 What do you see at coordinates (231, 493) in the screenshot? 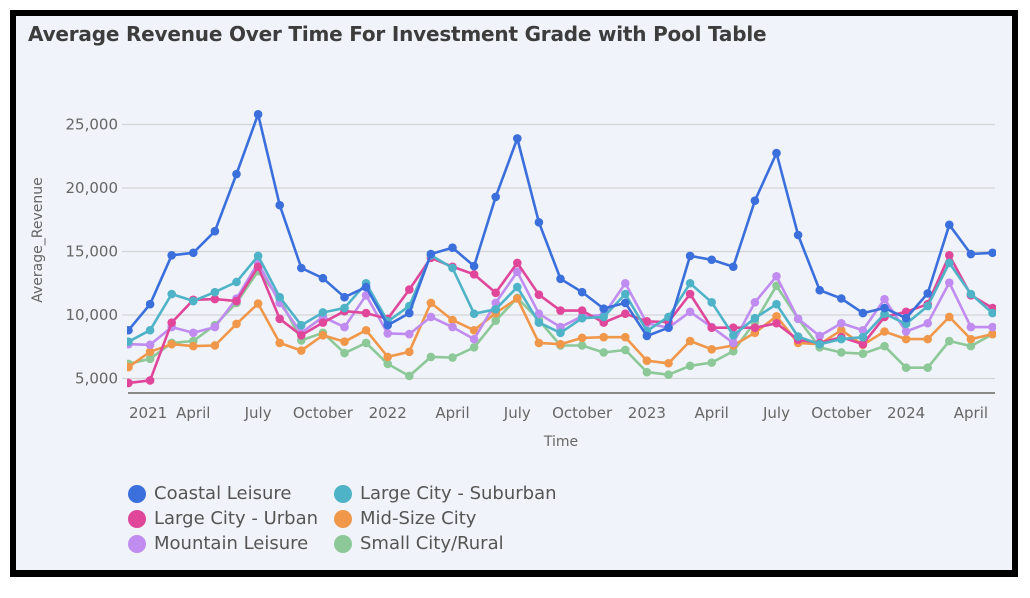
I see `legend-item-coastal-leisure: Coastal Leisure` at bounding box center [231, 493].